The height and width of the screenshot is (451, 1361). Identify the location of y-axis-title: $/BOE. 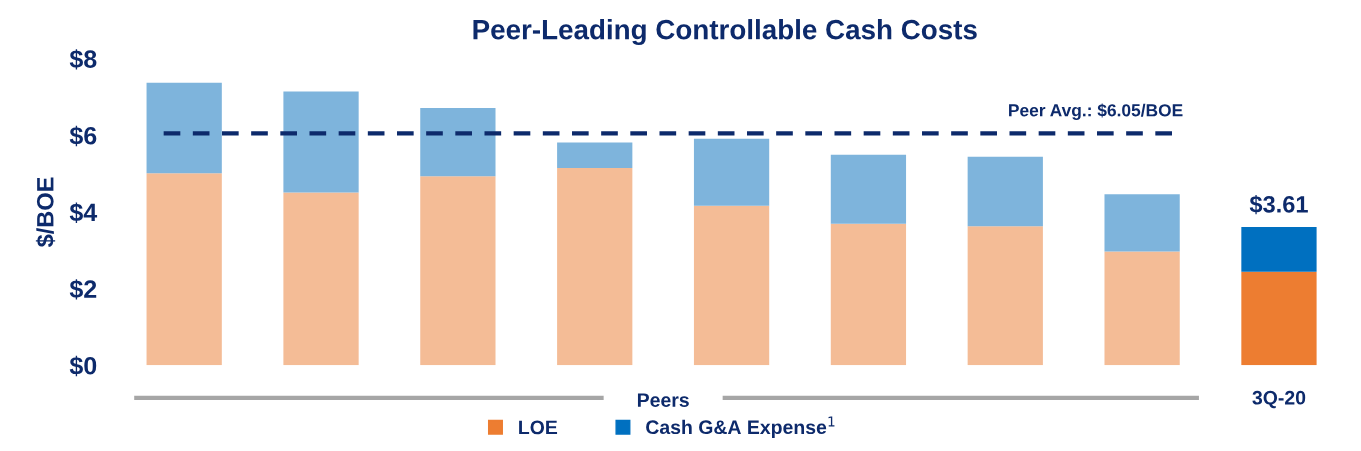
(45, 212).